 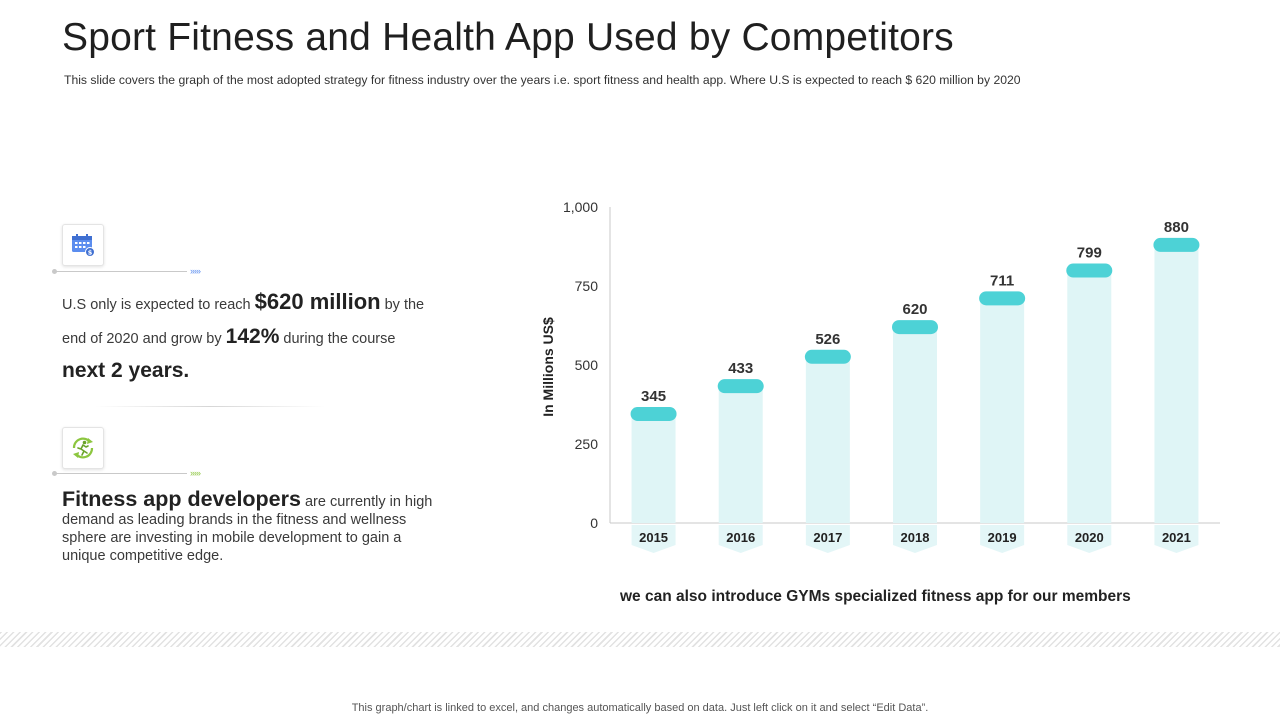 What do you see at coordinates (83, 448) in the screenshot?
I see `runner-recycle-icon` at bounding box center [83, 448].